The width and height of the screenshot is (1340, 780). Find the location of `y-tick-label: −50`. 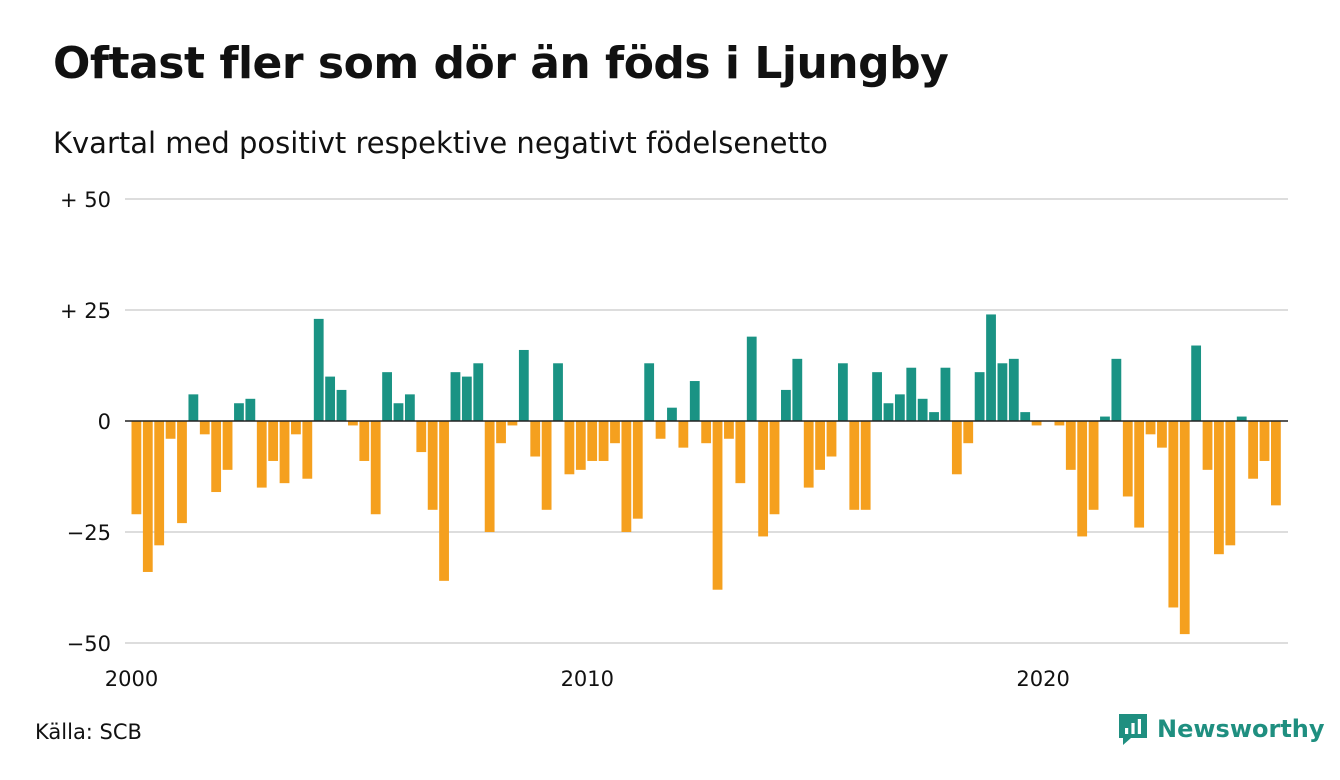

y-tick-label: −50 is located at coordinates (89, 644).